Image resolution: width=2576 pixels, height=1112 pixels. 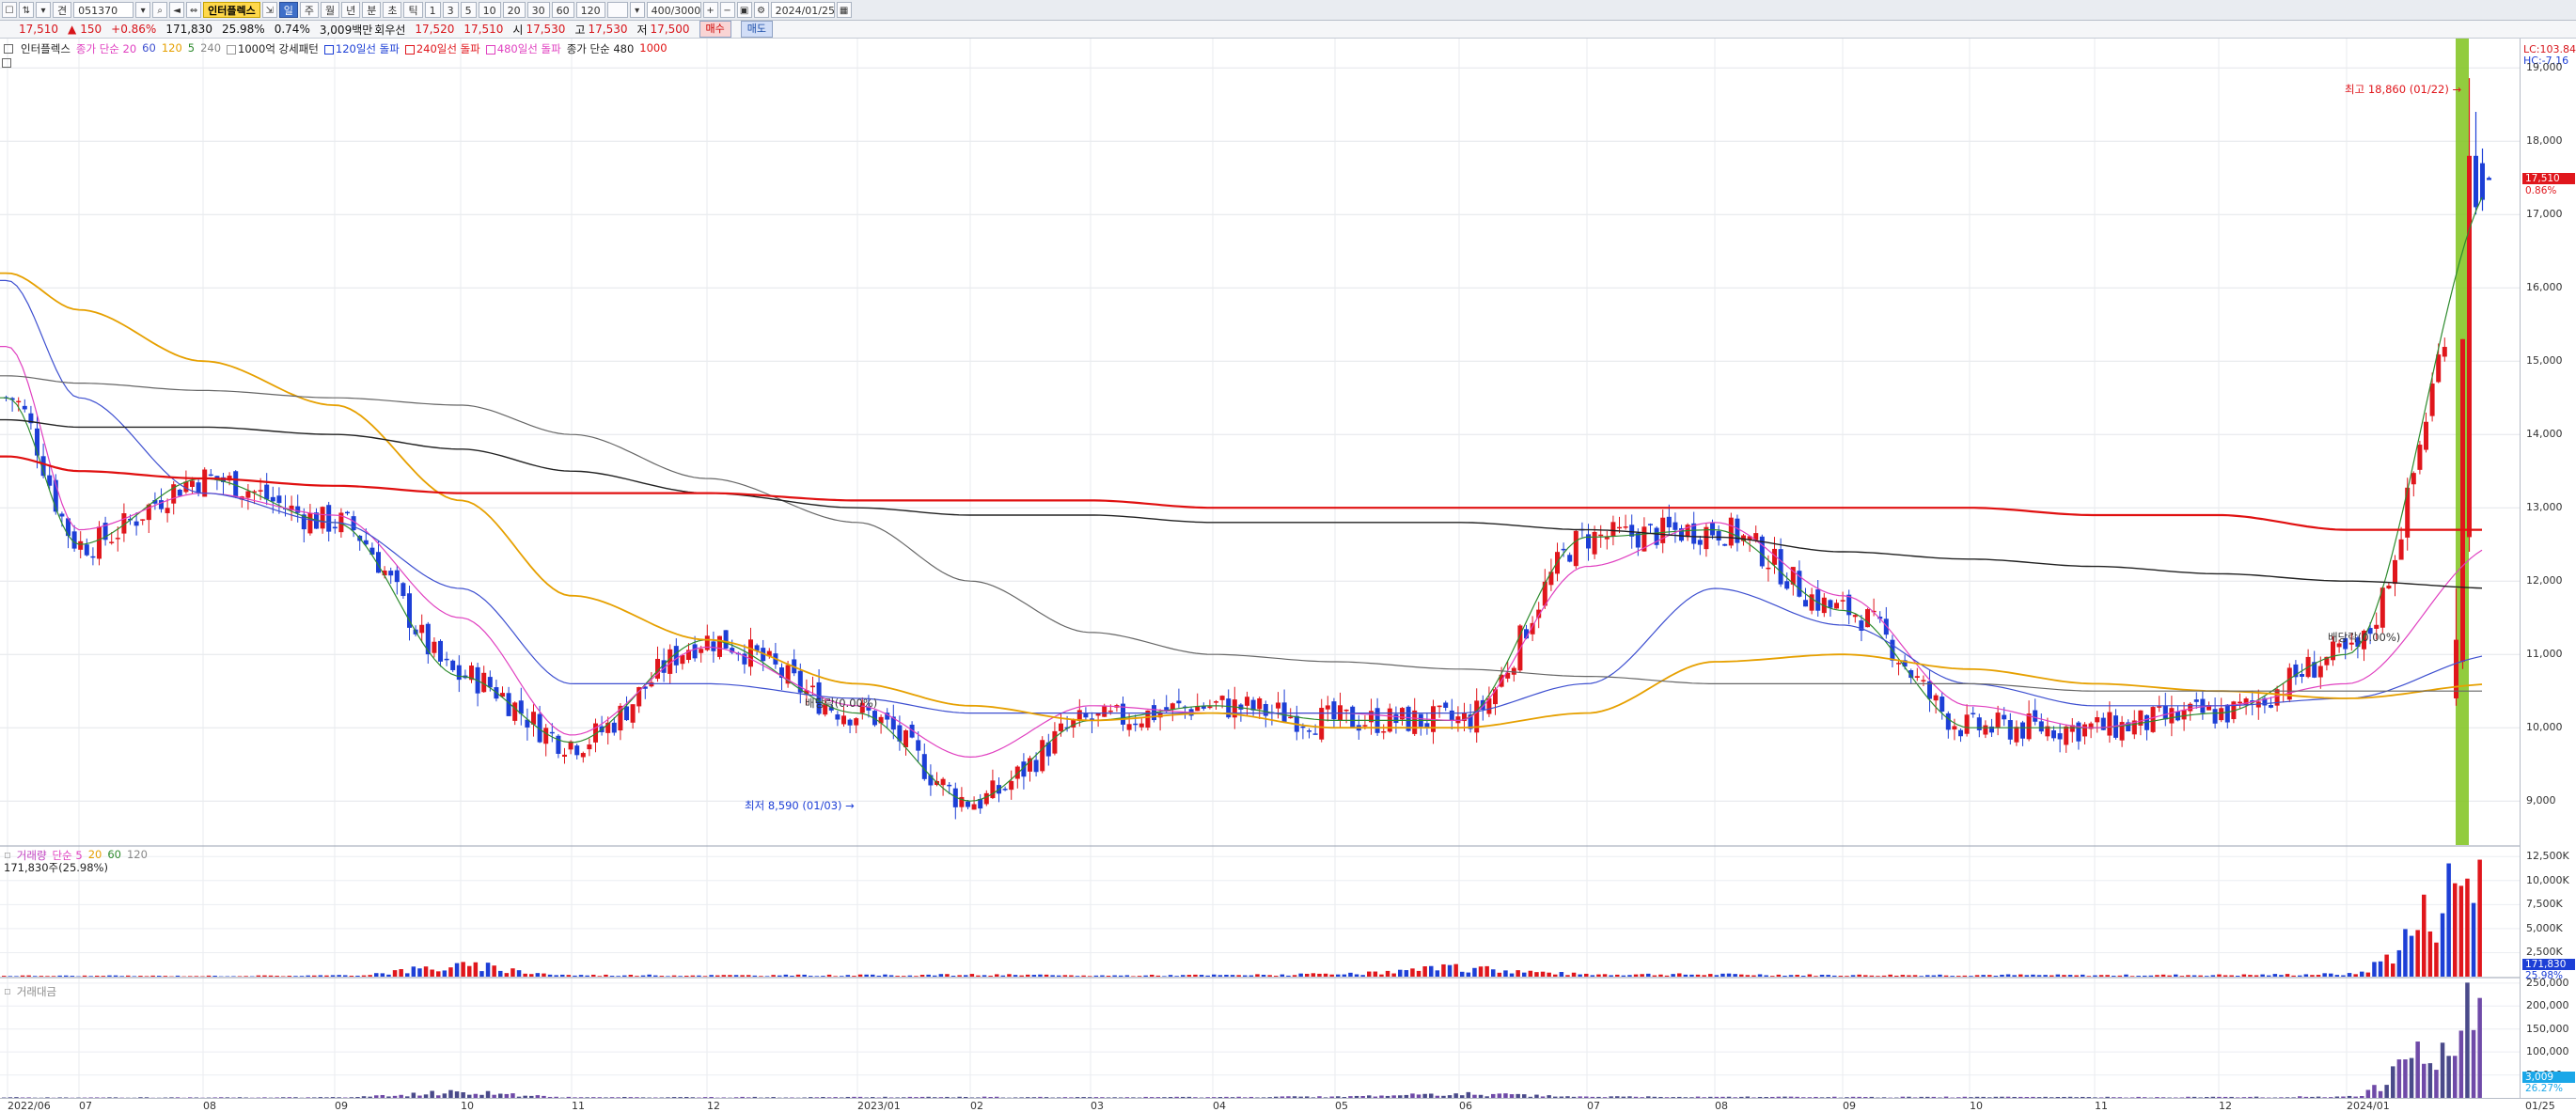 I want to click on market-select: 견, so click(x=62, y=10).